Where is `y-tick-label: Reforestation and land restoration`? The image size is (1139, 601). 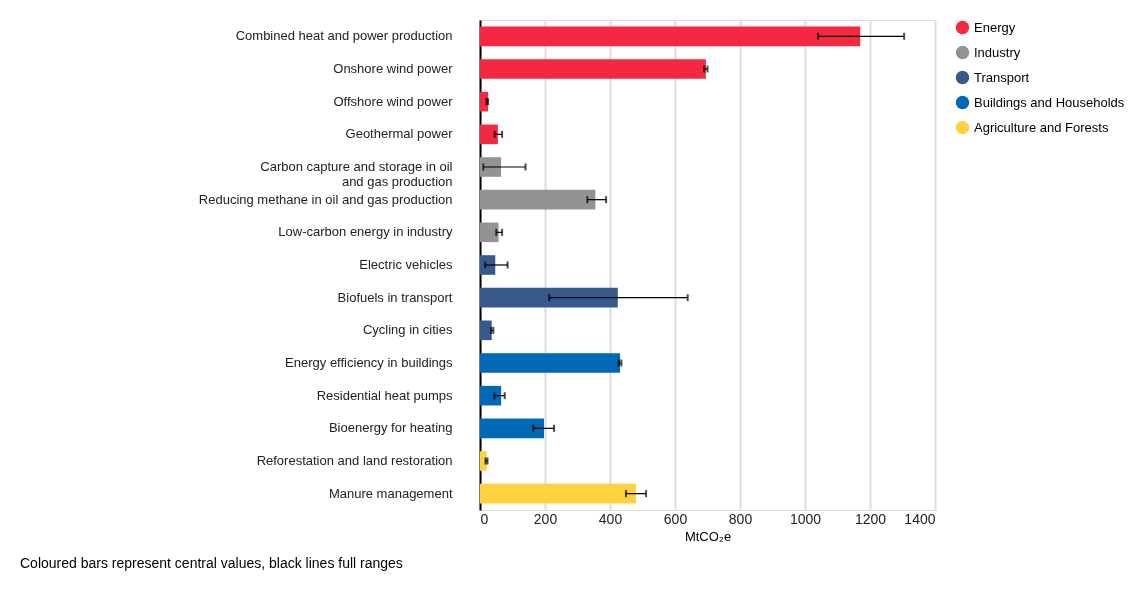 y-tick-label: Reforestation and land restoration is located at coordinates (354, 460).